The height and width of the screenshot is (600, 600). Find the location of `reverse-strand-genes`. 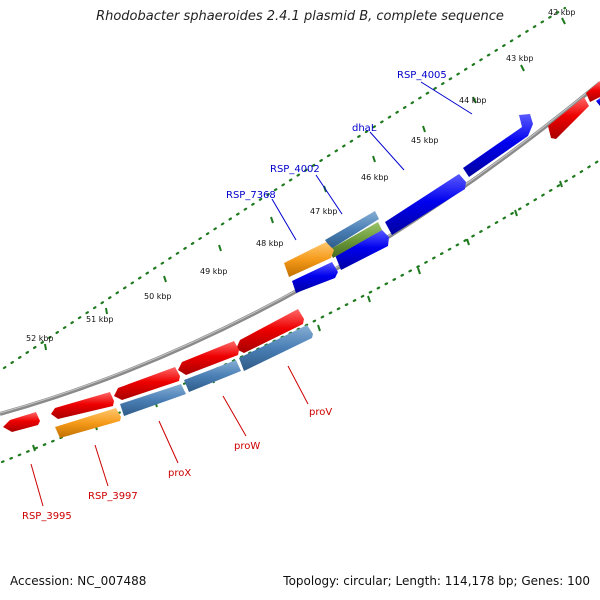

reverse-strand-genes is located at coordinates (158, 373).